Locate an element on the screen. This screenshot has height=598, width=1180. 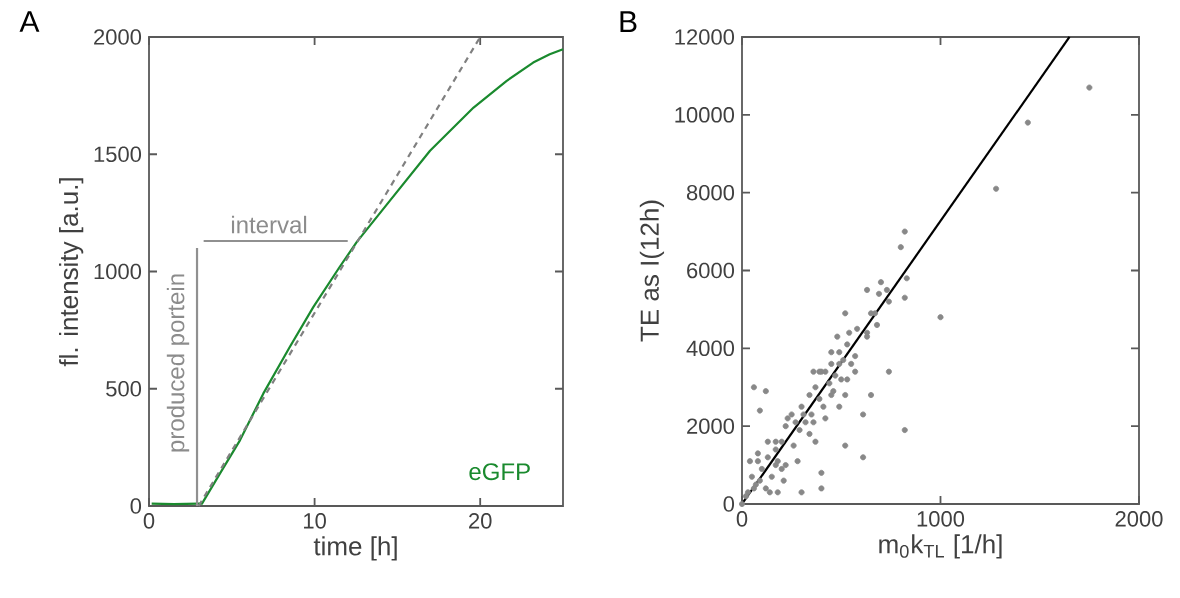
annotation: produced portein is located at coordinates (178, 363).